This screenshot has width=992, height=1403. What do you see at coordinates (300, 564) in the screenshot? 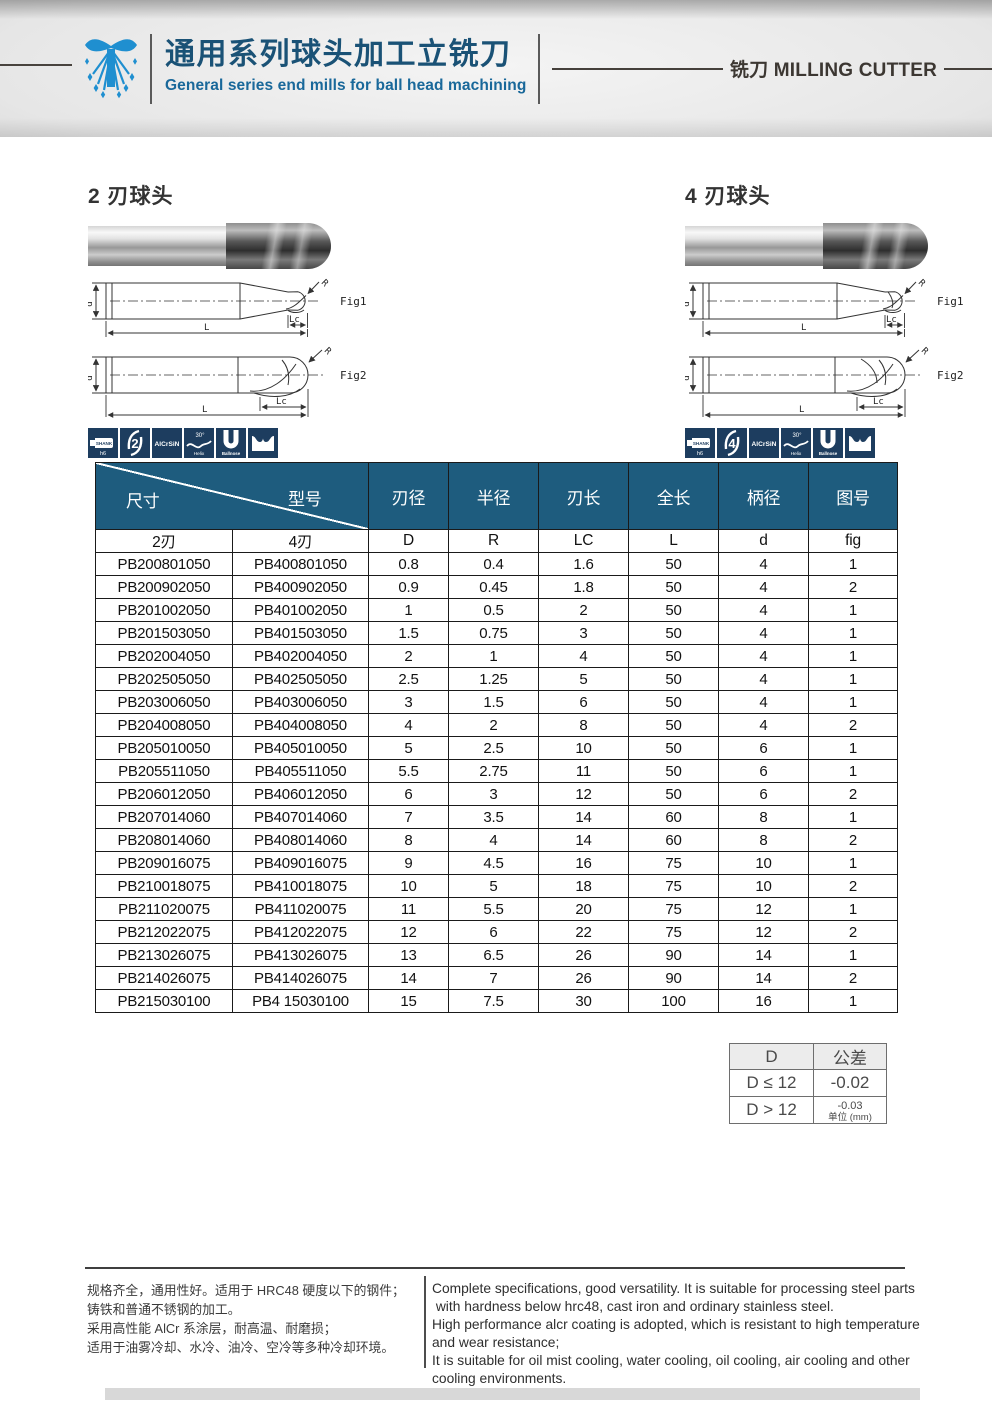
I see `spec-cell: PB400801050` at bounding box center [300, 564].